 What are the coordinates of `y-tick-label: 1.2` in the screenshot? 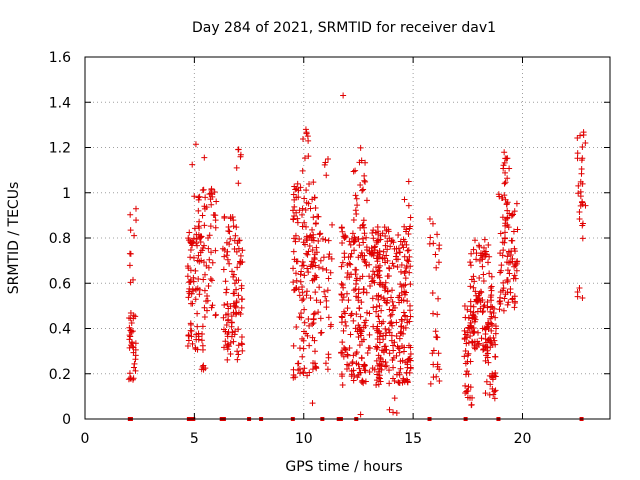 It's located at (60, 149).